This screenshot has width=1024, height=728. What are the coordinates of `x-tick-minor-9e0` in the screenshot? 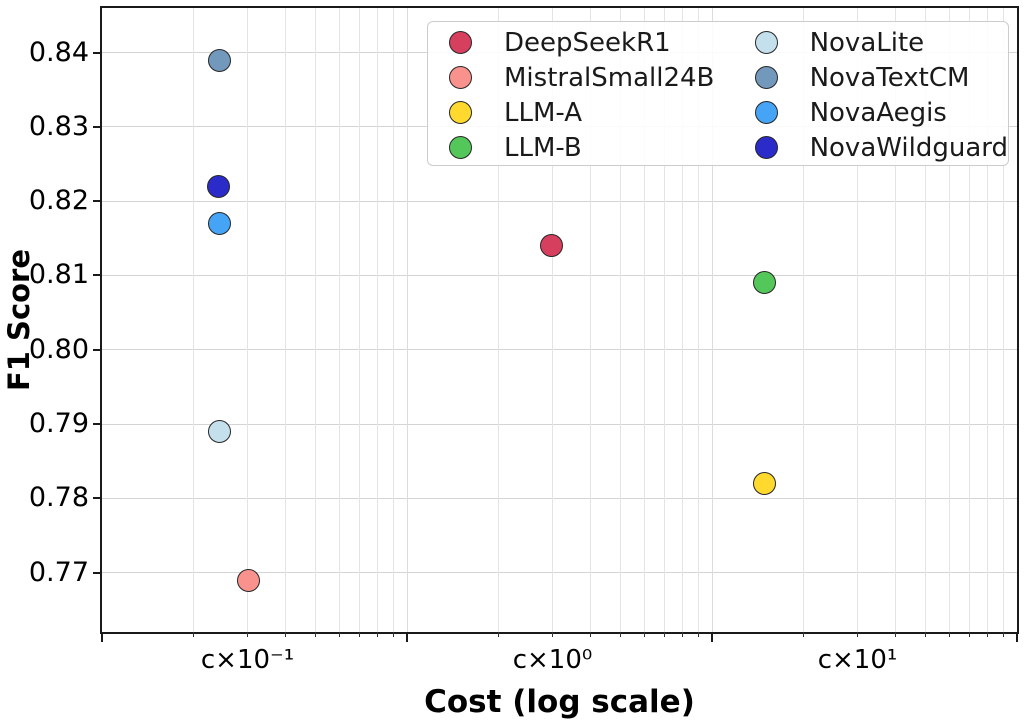 It's located at (698, 634).